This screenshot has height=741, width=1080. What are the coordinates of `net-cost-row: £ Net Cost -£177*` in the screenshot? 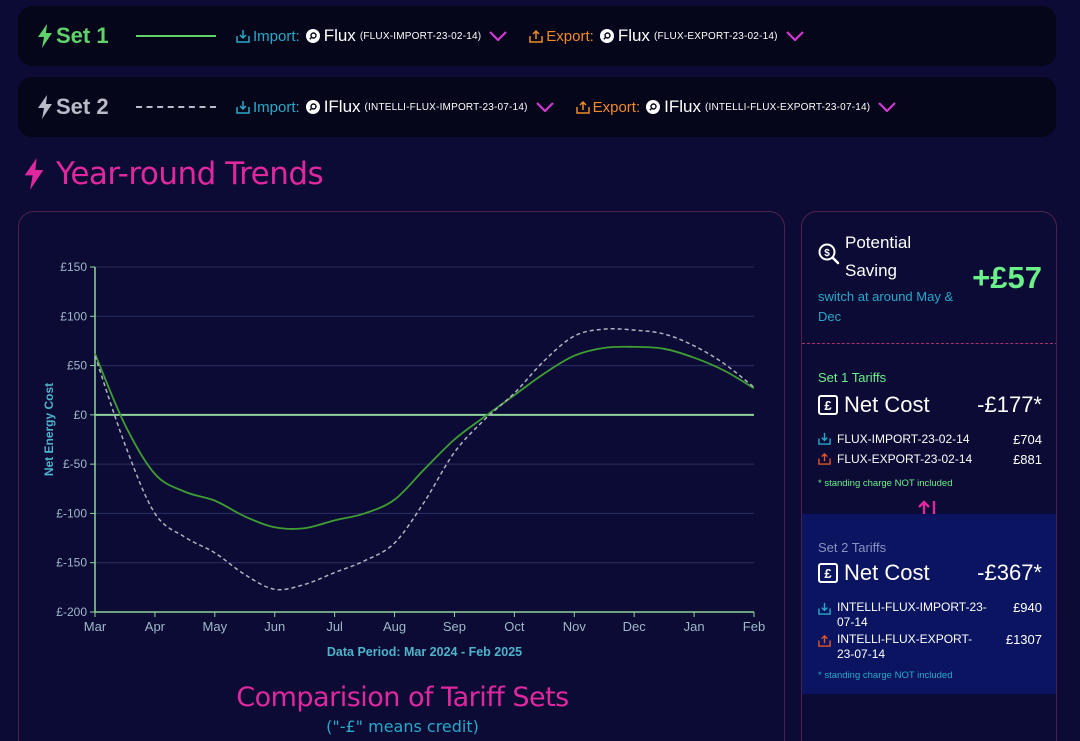 It's located at (930, 405).